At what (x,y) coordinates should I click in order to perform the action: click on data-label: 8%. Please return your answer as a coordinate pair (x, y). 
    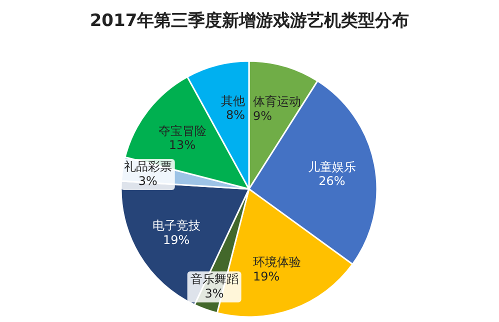
    Looking at the image, I should click on (235, 115).